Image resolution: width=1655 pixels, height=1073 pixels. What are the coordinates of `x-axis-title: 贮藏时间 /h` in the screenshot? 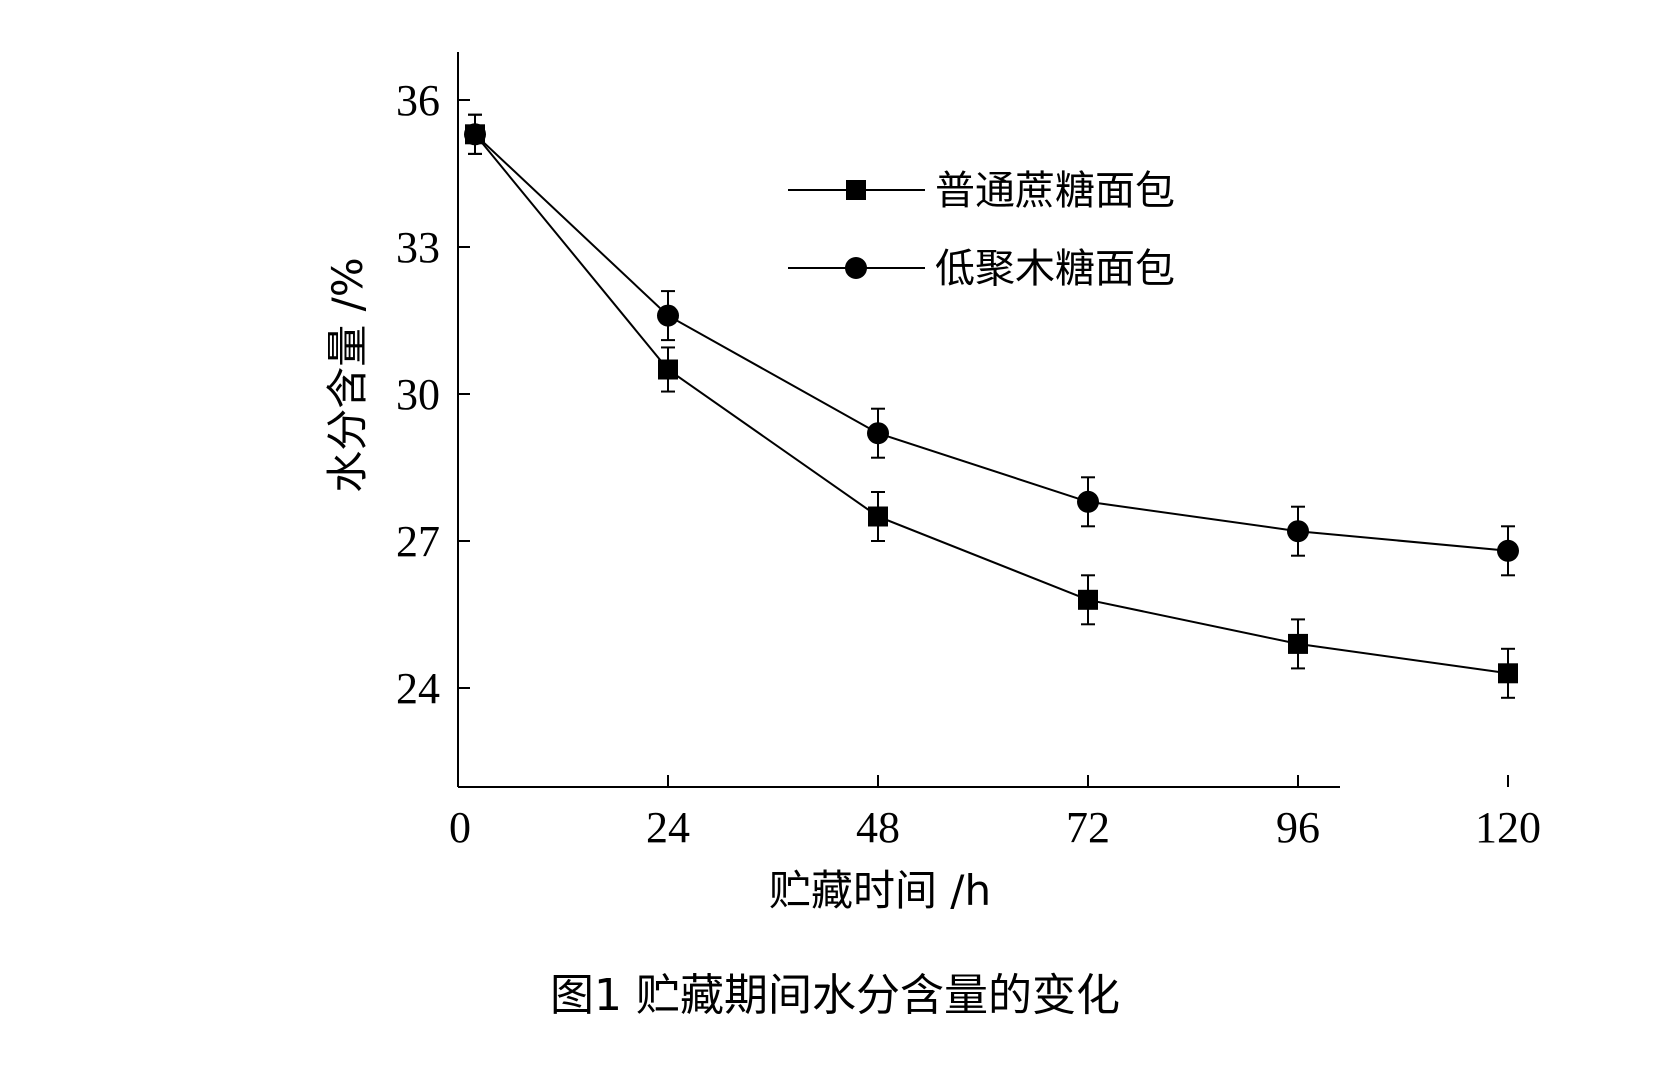 It's located at (880, 890).